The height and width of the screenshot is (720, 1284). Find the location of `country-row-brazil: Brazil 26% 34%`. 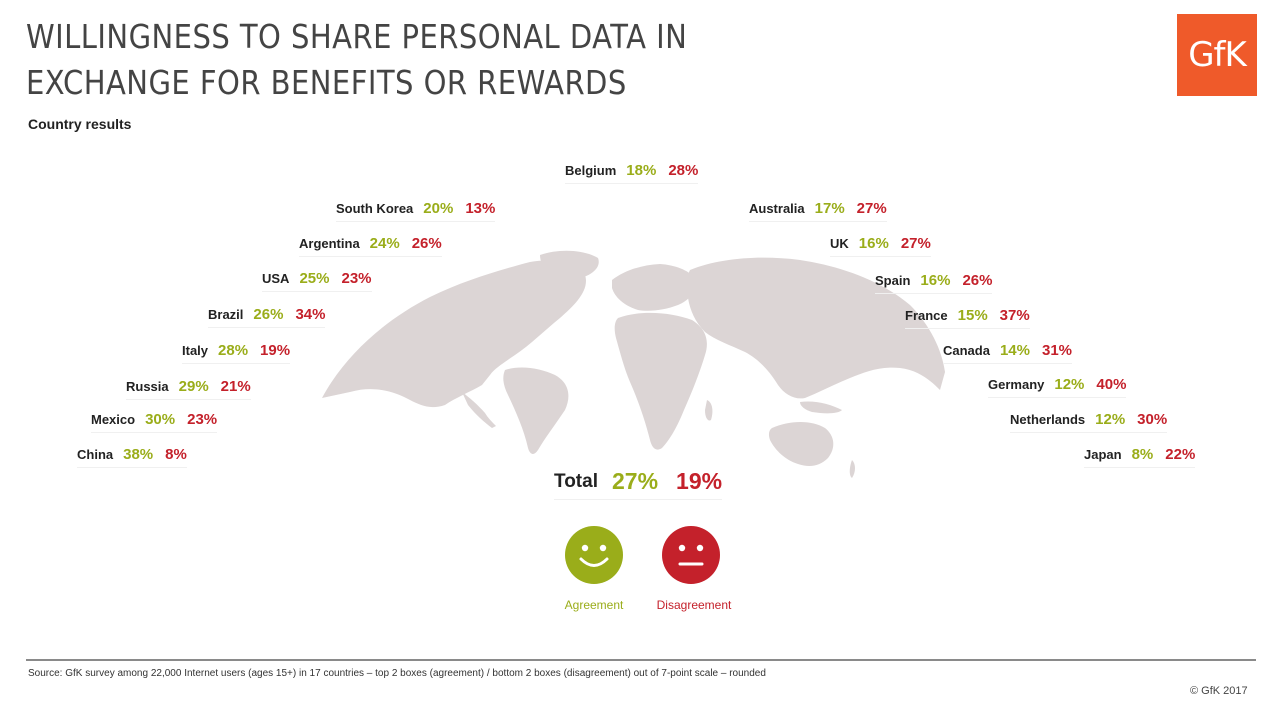

country-row-brazil: Brazil 26% 34% is located at coordinates (267, 315).